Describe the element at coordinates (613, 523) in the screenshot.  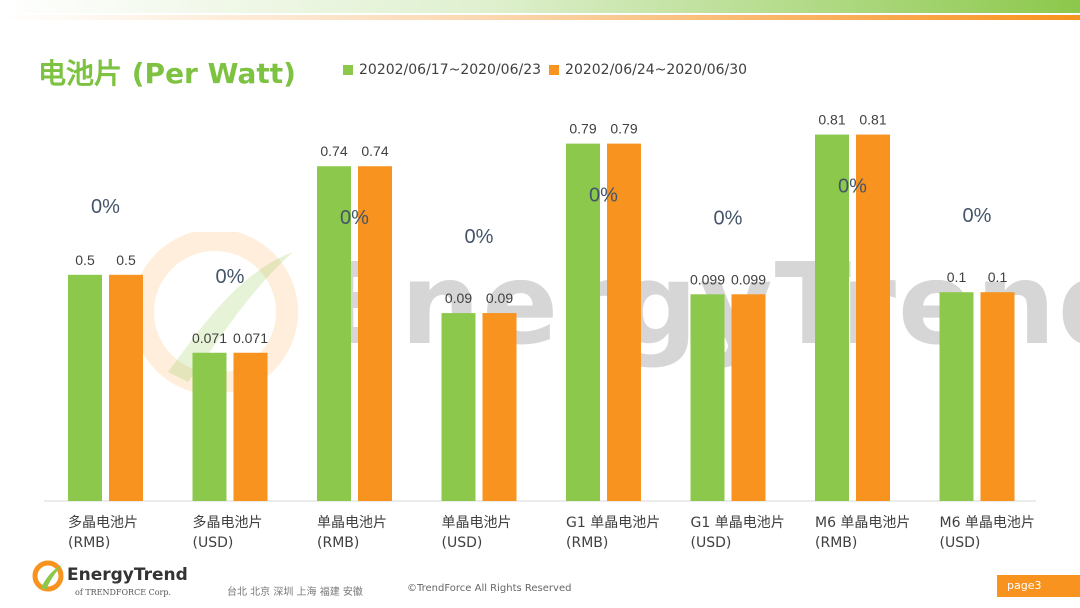
I see `category-label-4-line-1: G1 单晶电池片` at that location.